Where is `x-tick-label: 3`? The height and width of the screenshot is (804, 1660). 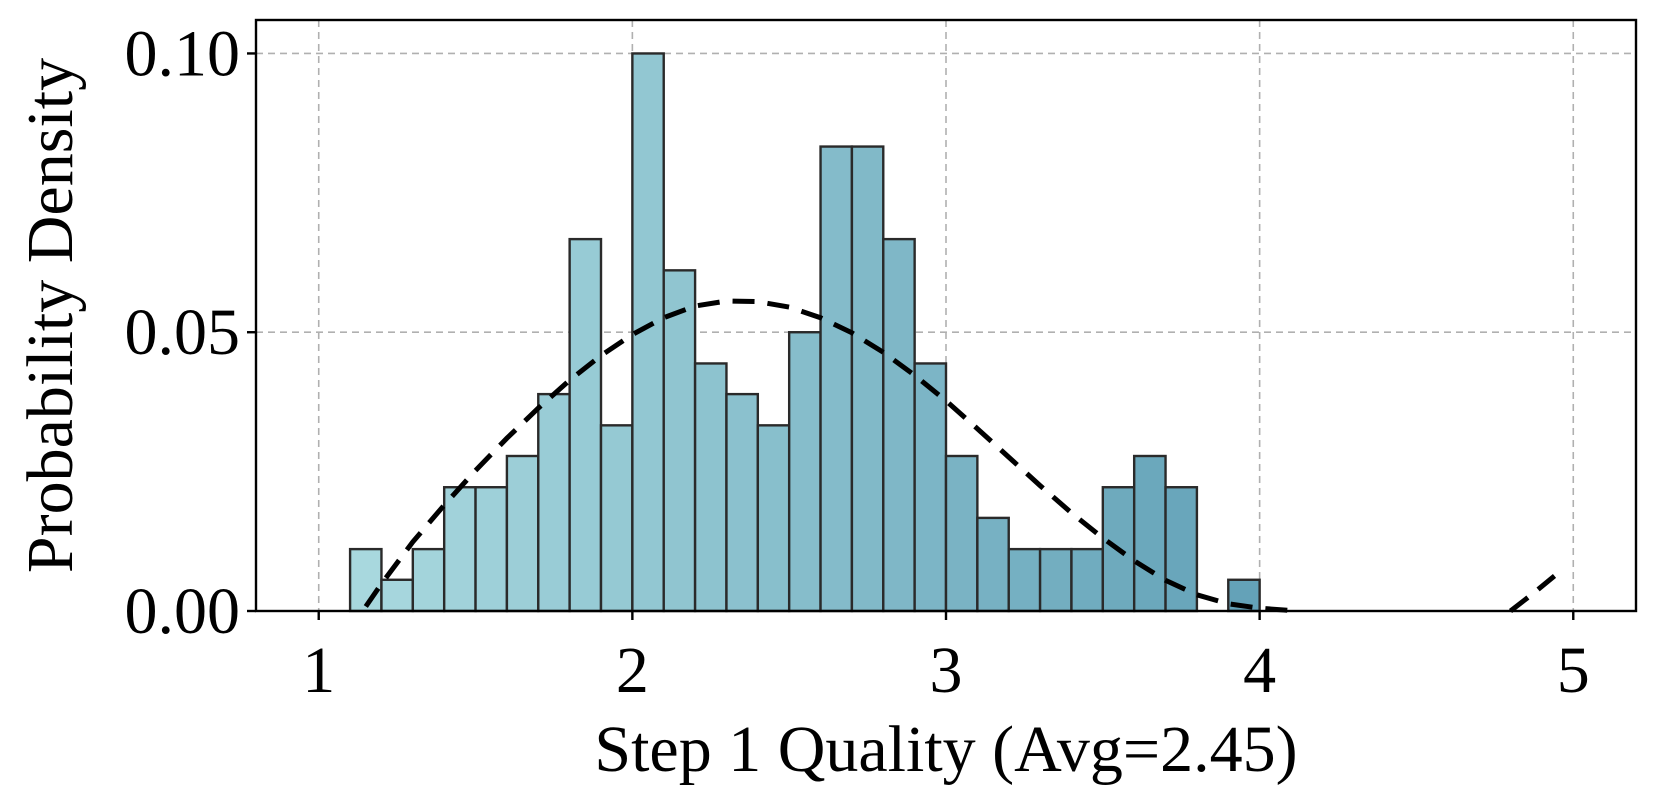 x-tick-label: 3 is located at coordinates (946, 670).